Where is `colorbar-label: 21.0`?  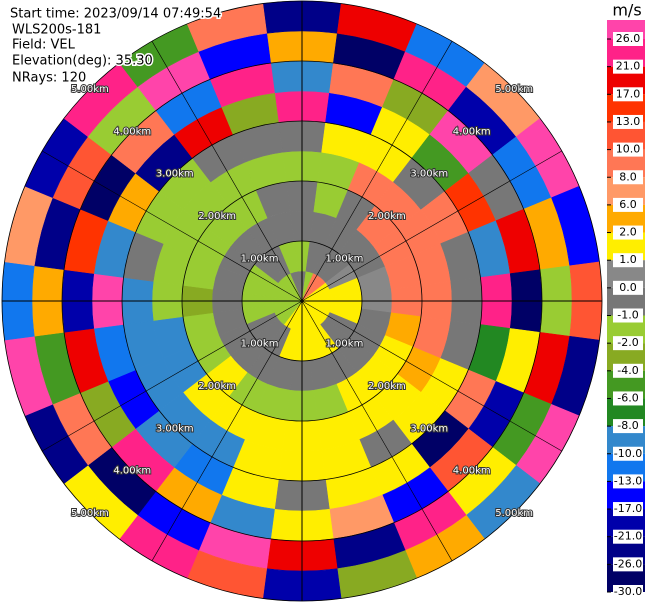
colorbar-label: 21.0 is located at coordinates (628, 66).